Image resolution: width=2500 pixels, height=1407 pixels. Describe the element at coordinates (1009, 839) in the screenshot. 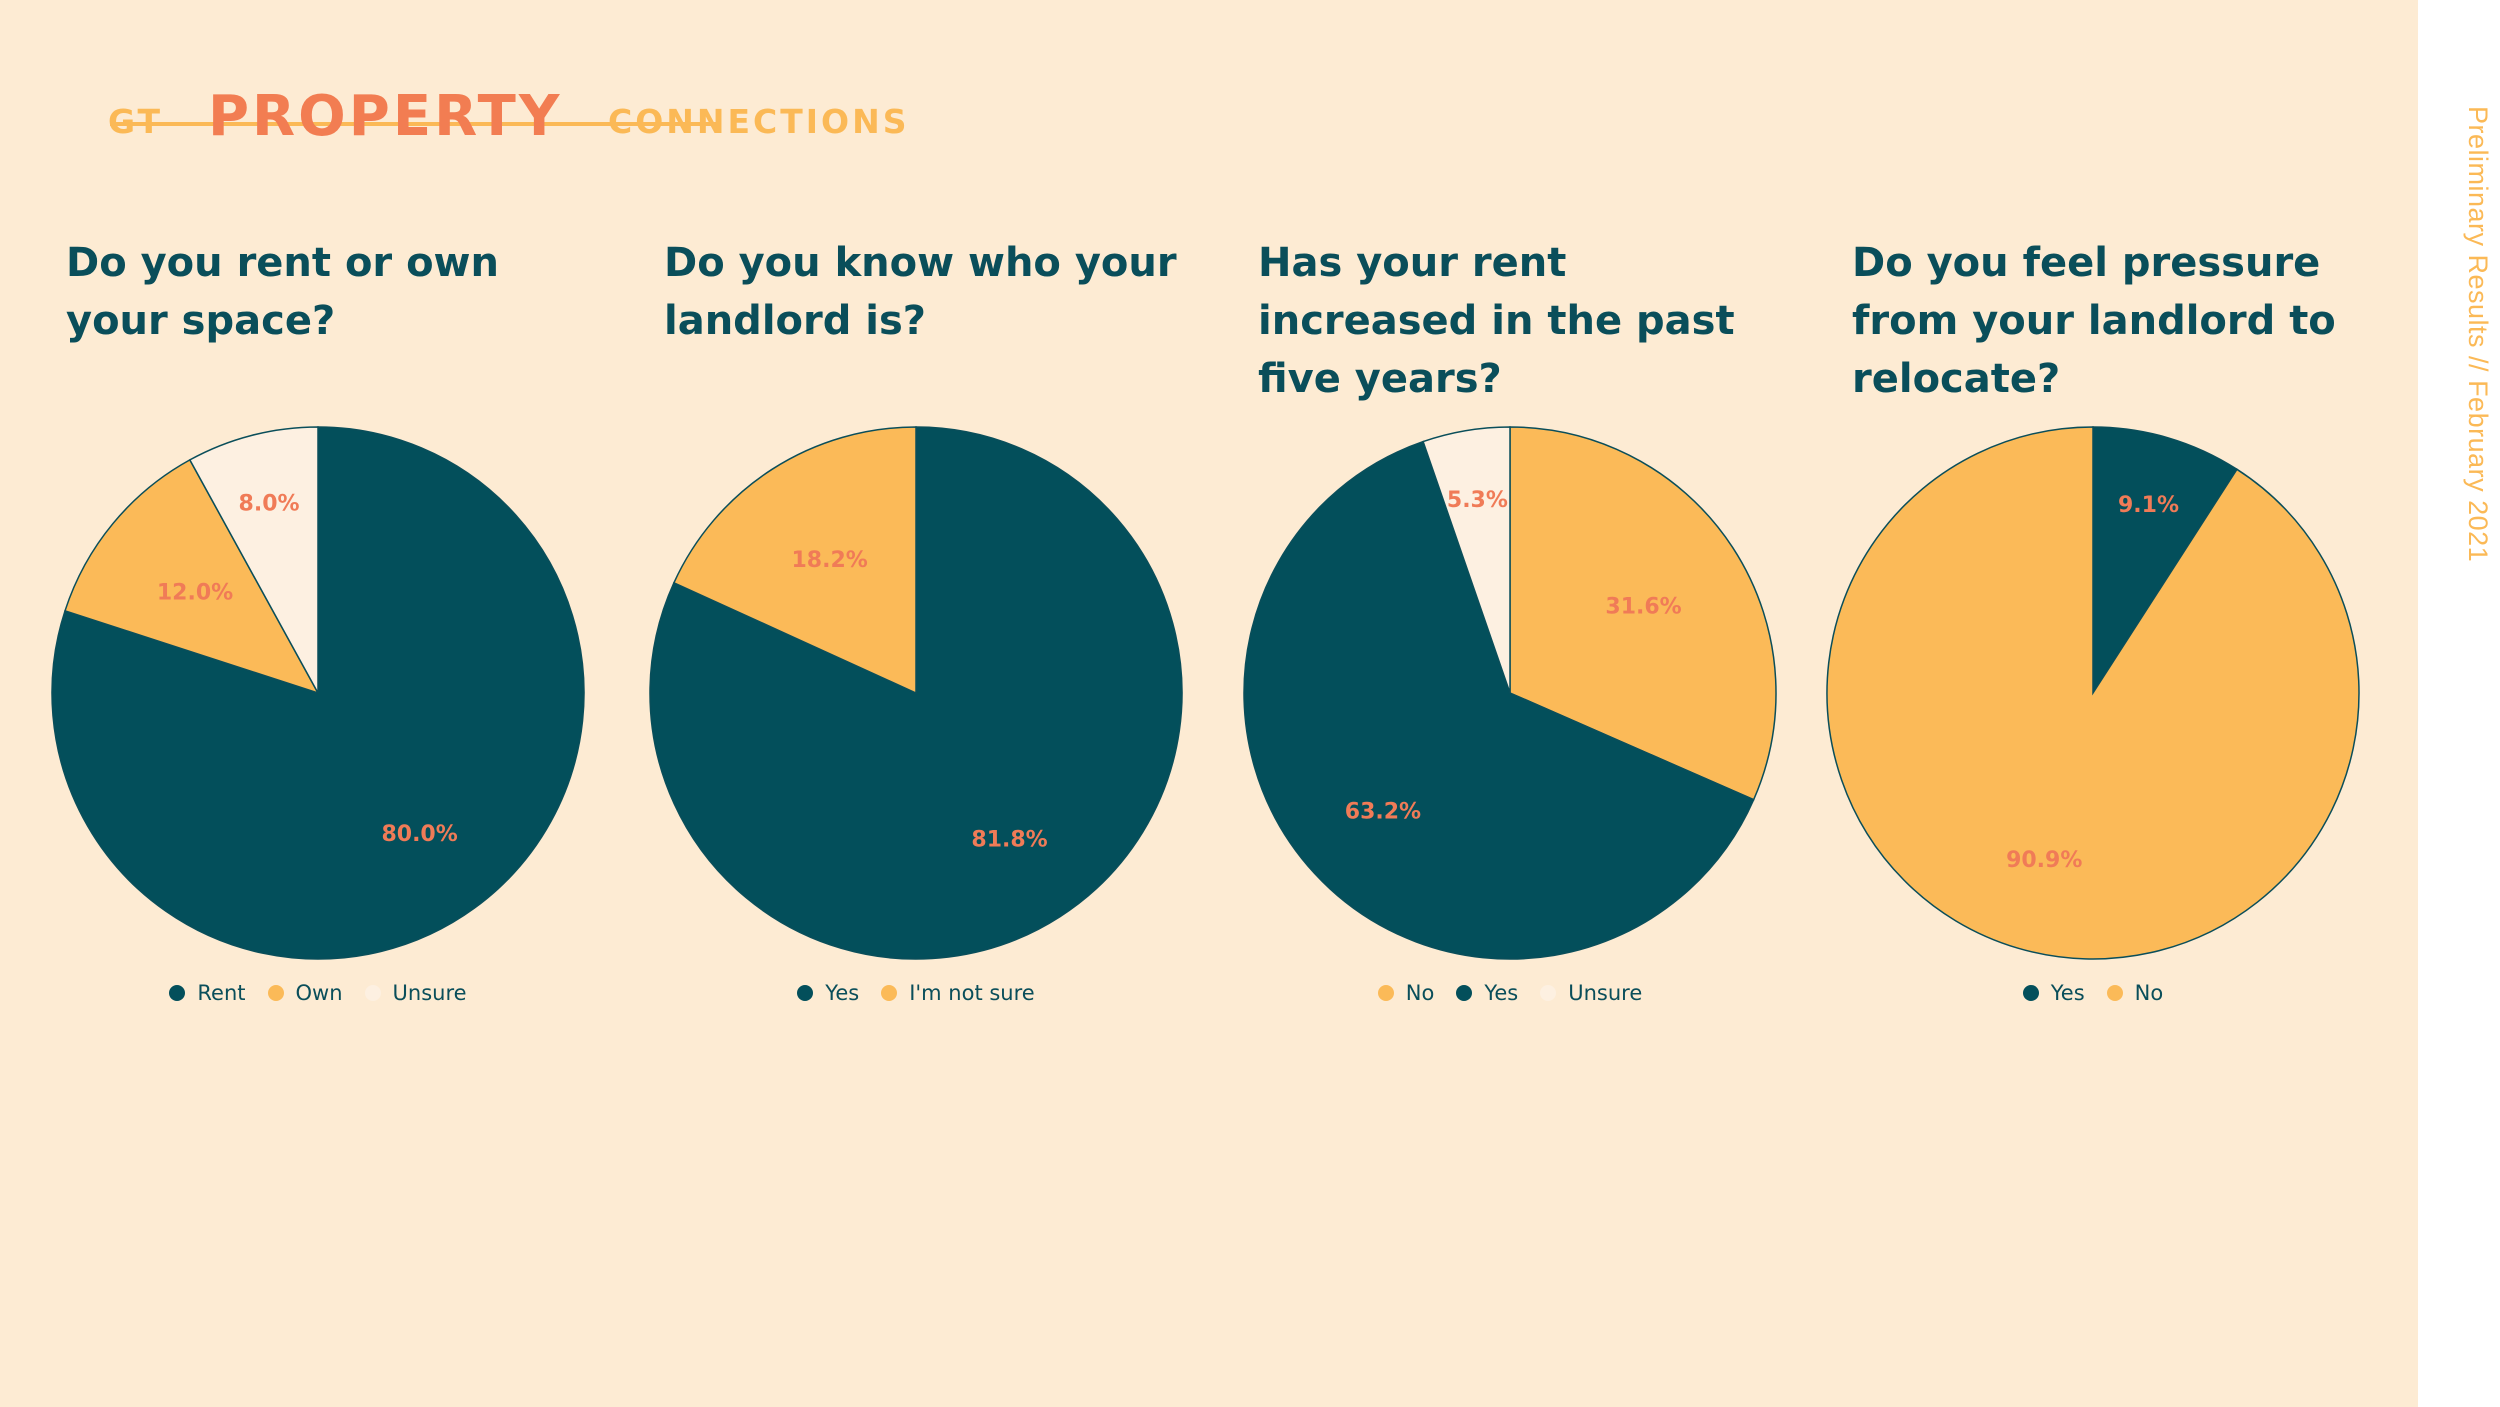

I see `pie-label-yes: 81.8%` at that location.